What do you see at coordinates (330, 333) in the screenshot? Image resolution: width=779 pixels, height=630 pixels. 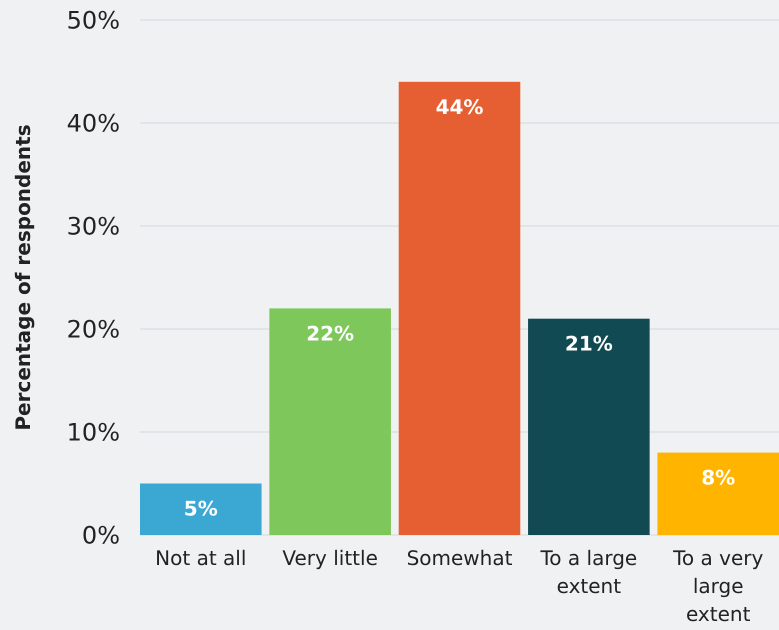 I see `data-label: 22%` at bounding box center [330, 333].